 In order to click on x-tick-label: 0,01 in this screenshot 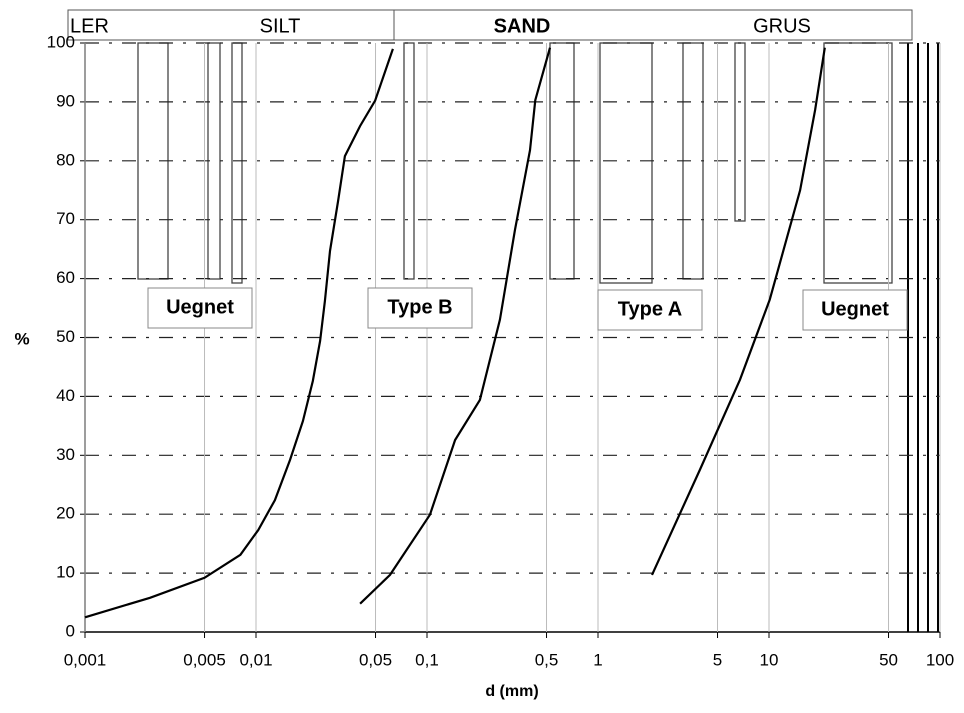, I will do `click(255, 659)`.